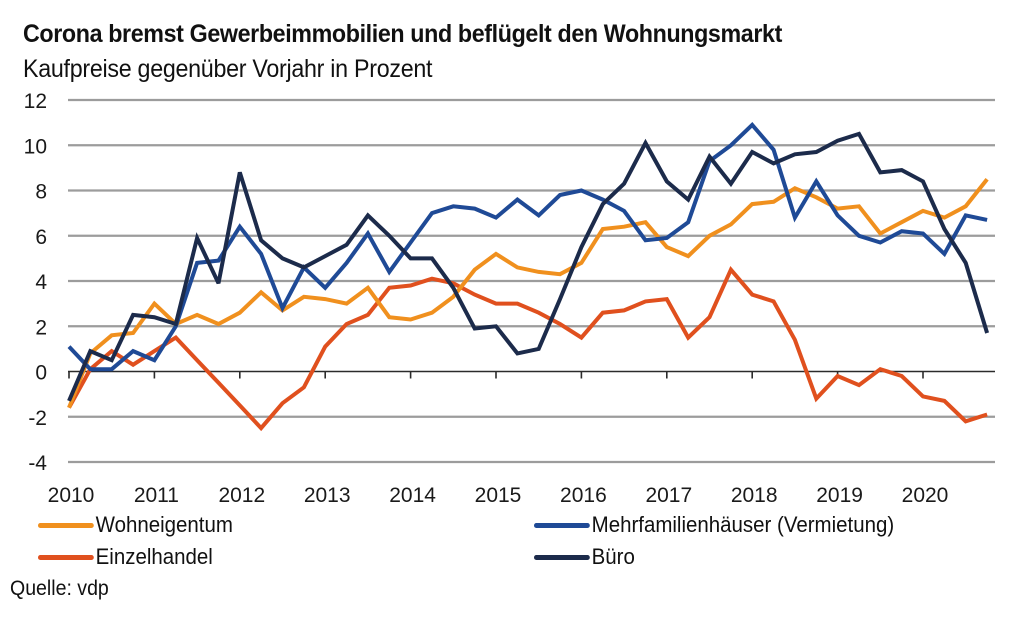  What do you see at coordinates (66, 557) in the screenshot?
I see `legend-swatch-einzelhandel` at bounding box center [66, 557].